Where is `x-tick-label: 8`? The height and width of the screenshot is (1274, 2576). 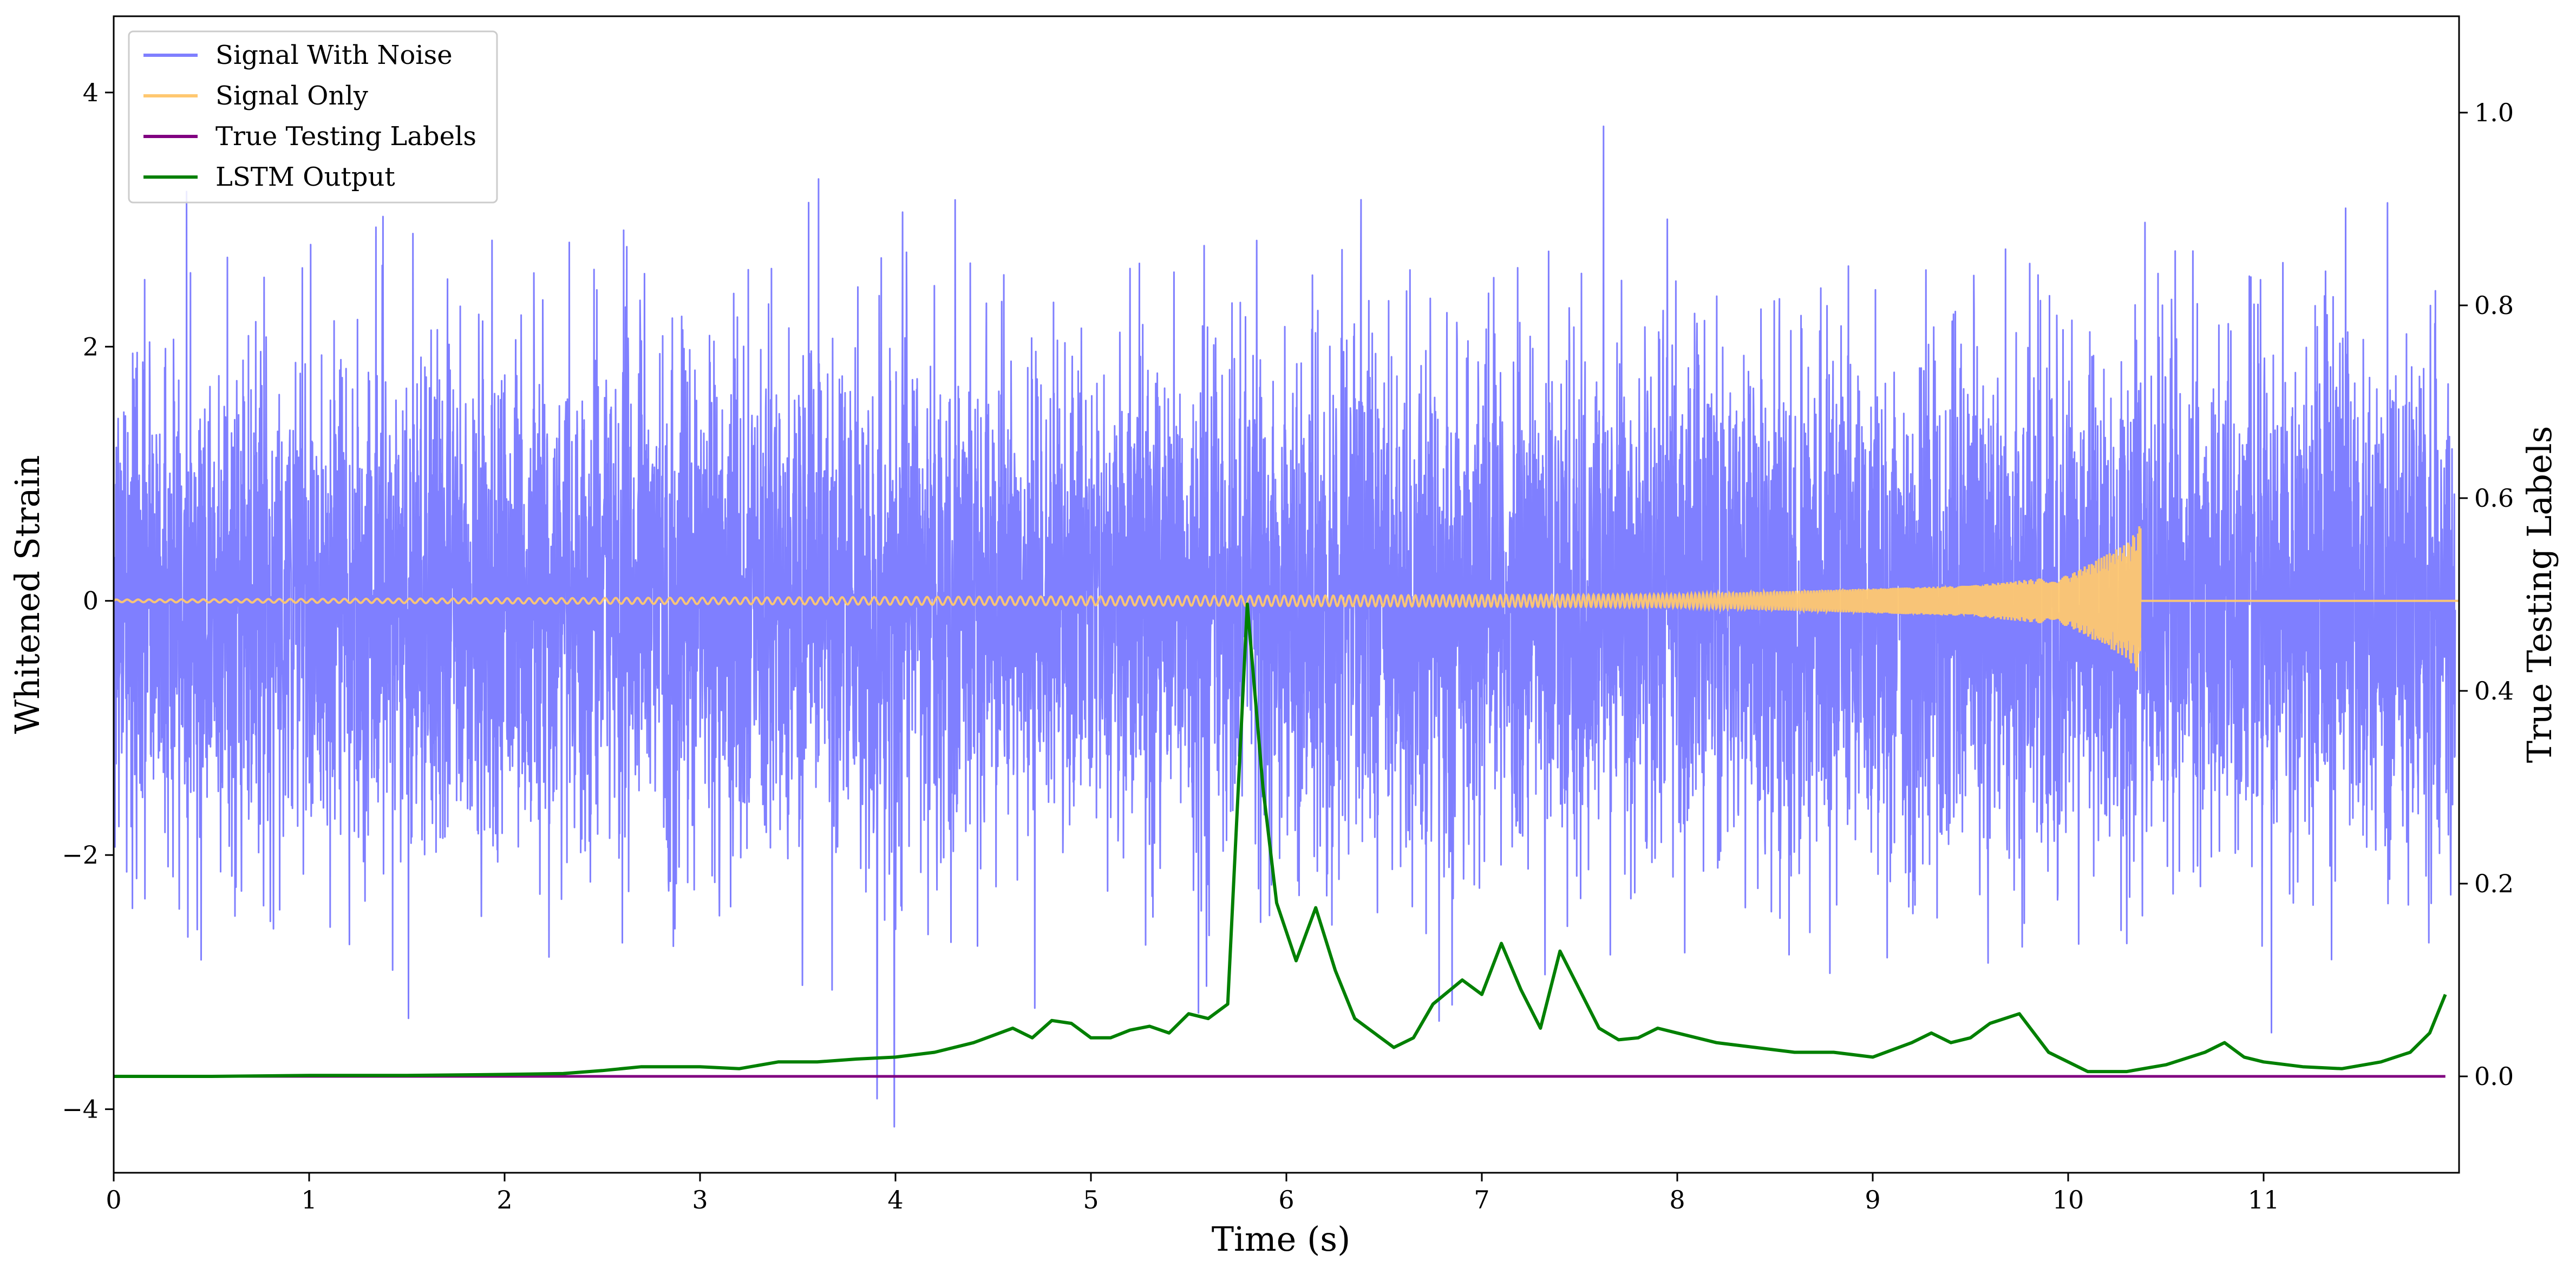
x-tick-label: 8 is located at coordinates (1677, 1199).